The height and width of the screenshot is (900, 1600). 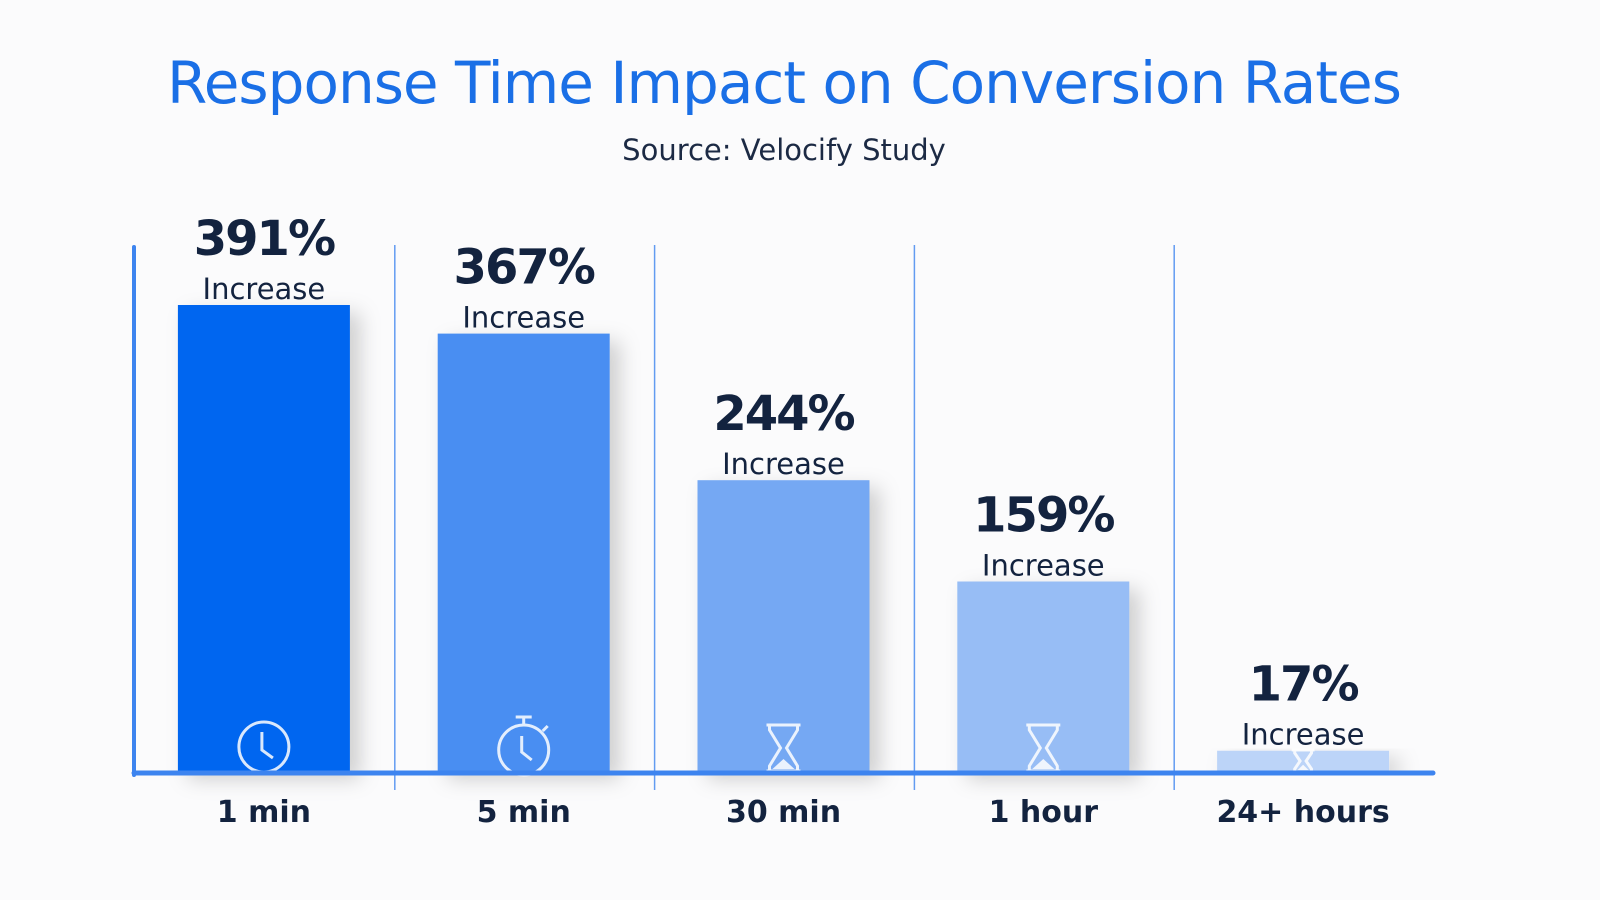 I want to click on bar-1-hour, so click(x=1043, y=676).